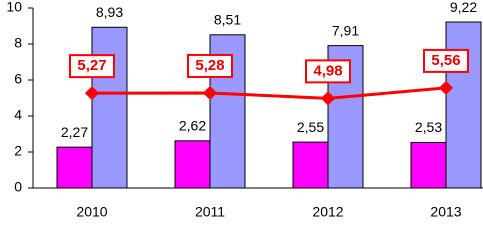 The height and width of the screenshot is (240, 483). What do you see at coordinates (463, 7) in the screenshot?
I see `bar-value-label: 9,22` at bounding box center [463, 7].